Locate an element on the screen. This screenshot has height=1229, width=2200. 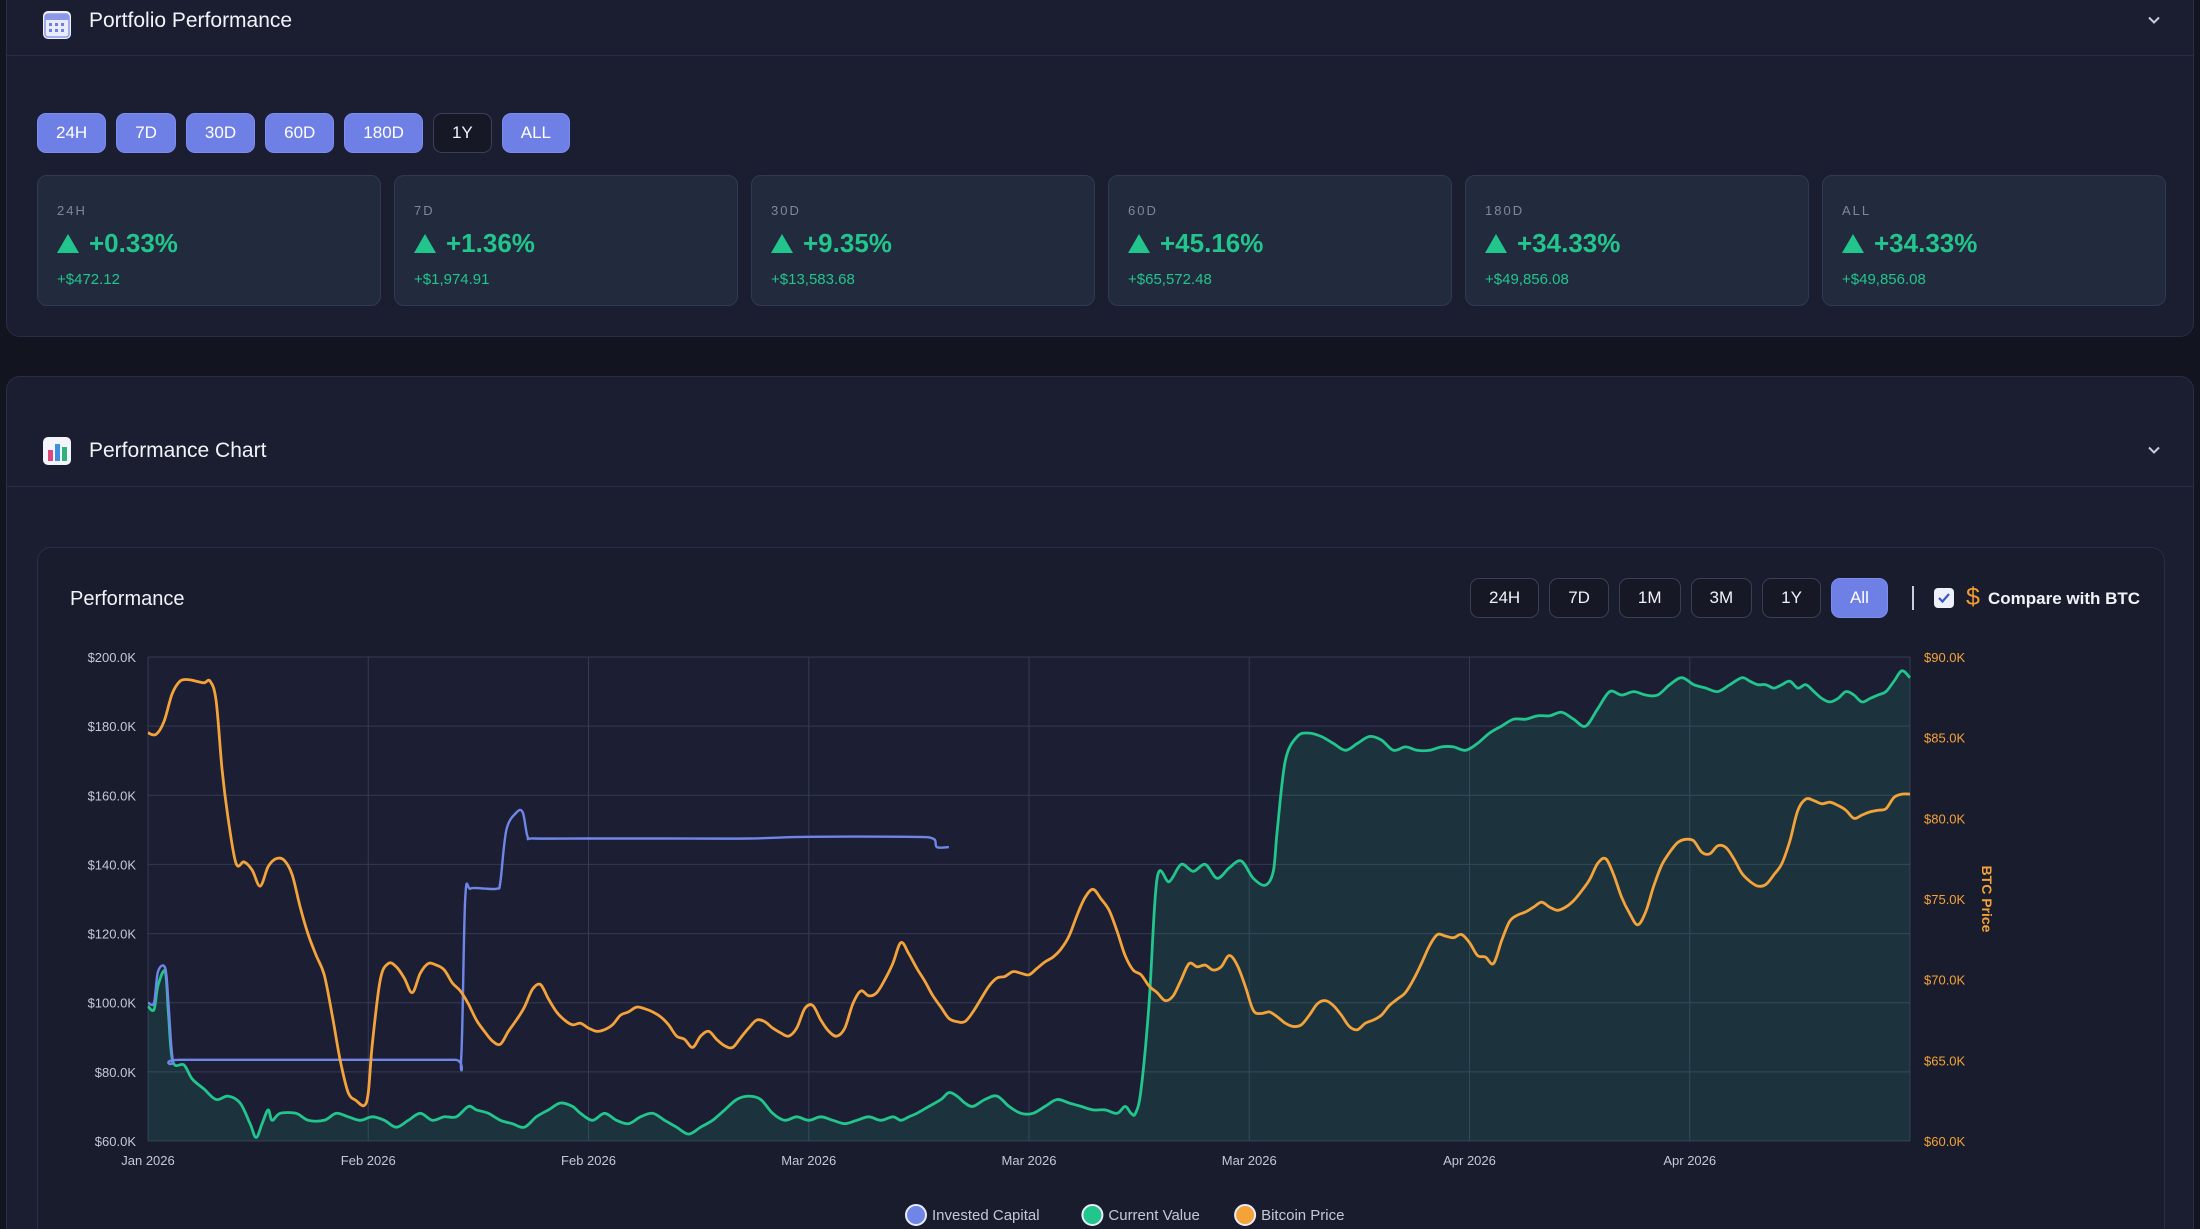
x-tick-label: Jan 2026 is located at coordinates (148, 1160).